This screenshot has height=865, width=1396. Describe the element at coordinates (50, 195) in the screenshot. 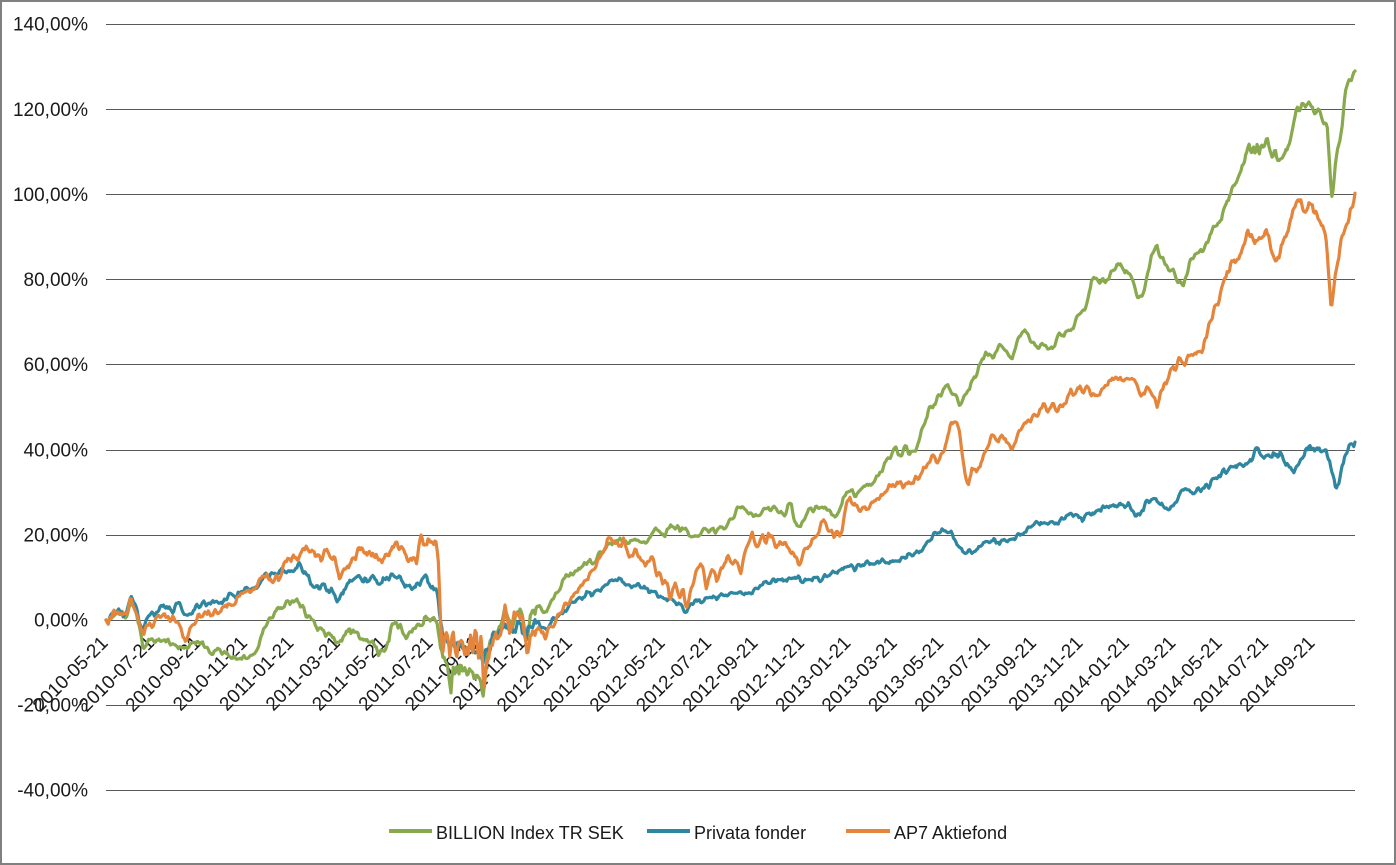

I see `svg-text: 100,00%` at that location.